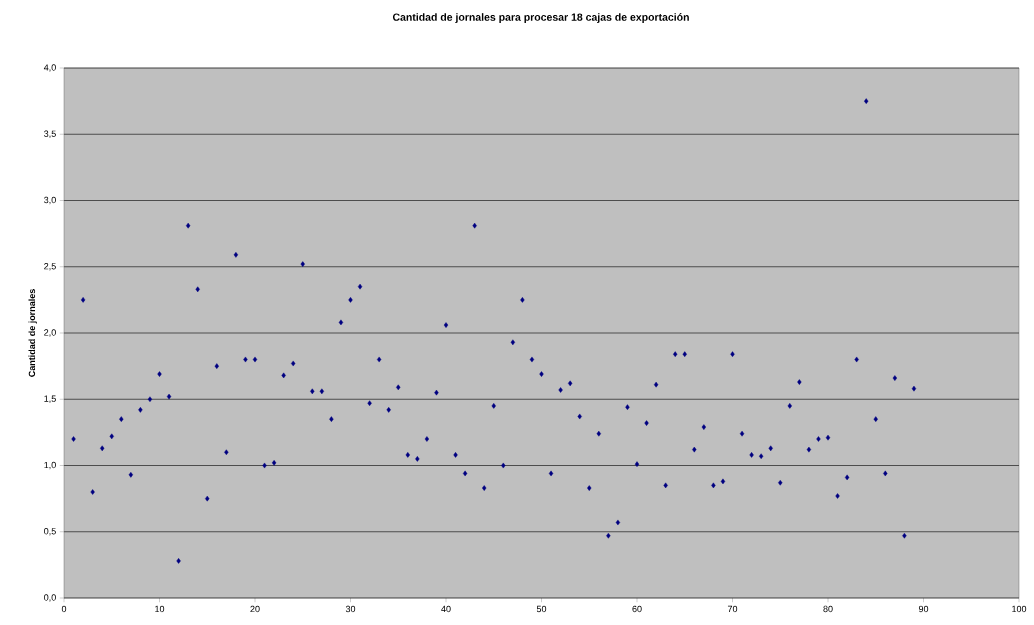 The width and height of the screenshot is (1034, 625). Describe the element at coordinates (50, 532) in the screenshot. I see `y-tick-label: 0,5` at that location.